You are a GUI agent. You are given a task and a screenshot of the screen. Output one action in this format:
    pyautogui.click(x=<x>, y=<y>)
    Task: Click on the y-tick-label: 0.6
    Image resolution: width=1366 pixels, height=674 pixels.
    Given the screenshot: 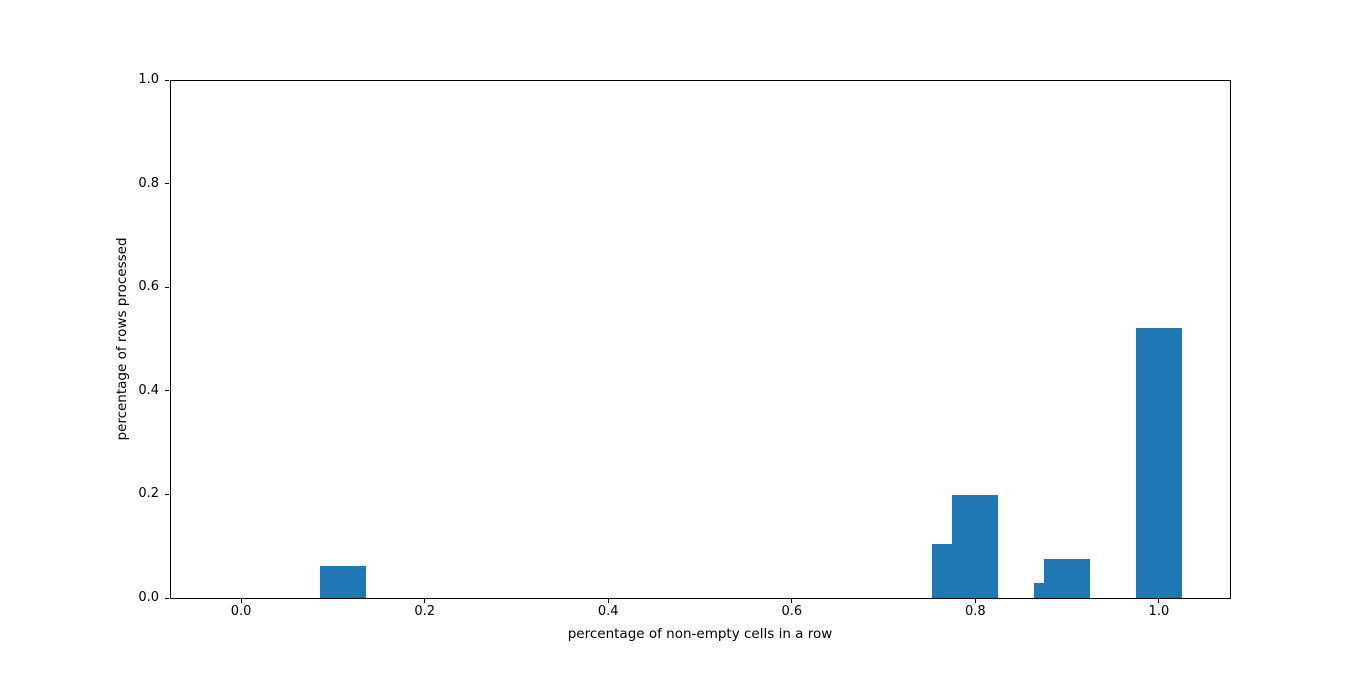 What is the action you would take?
    pyautogui.click(x=148, y=287)
    